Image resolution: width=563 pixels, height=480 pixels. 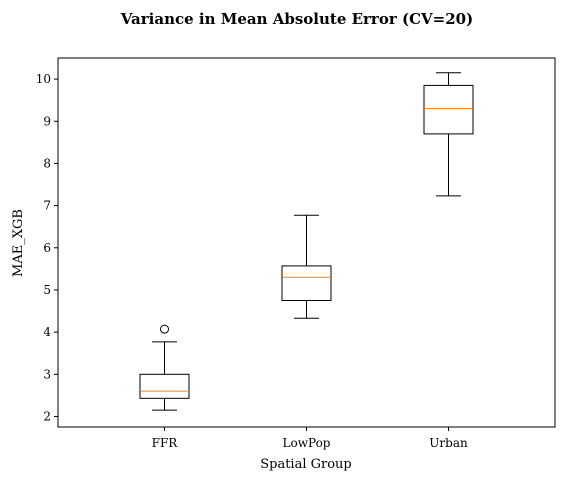 I want to click on y-tick-label-8: 8, so click(x=47, y=163).